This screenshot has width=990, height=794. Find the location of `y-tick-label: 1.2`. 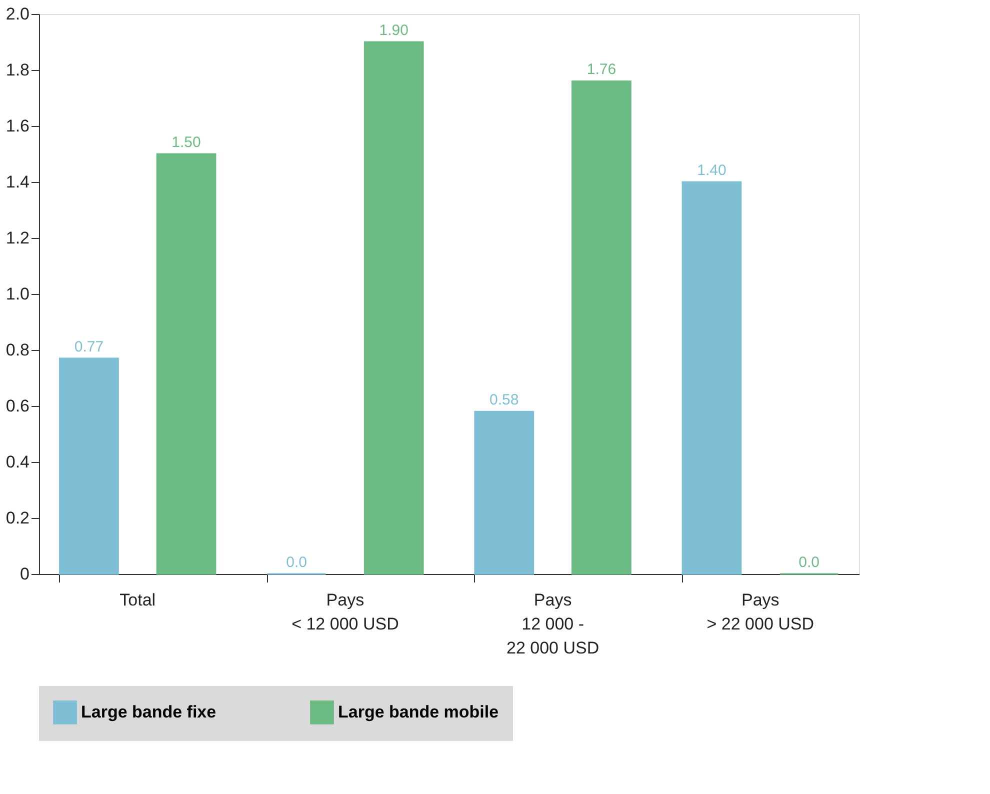

y-tick-label: 1.2 is located at coordinates (18, 238).